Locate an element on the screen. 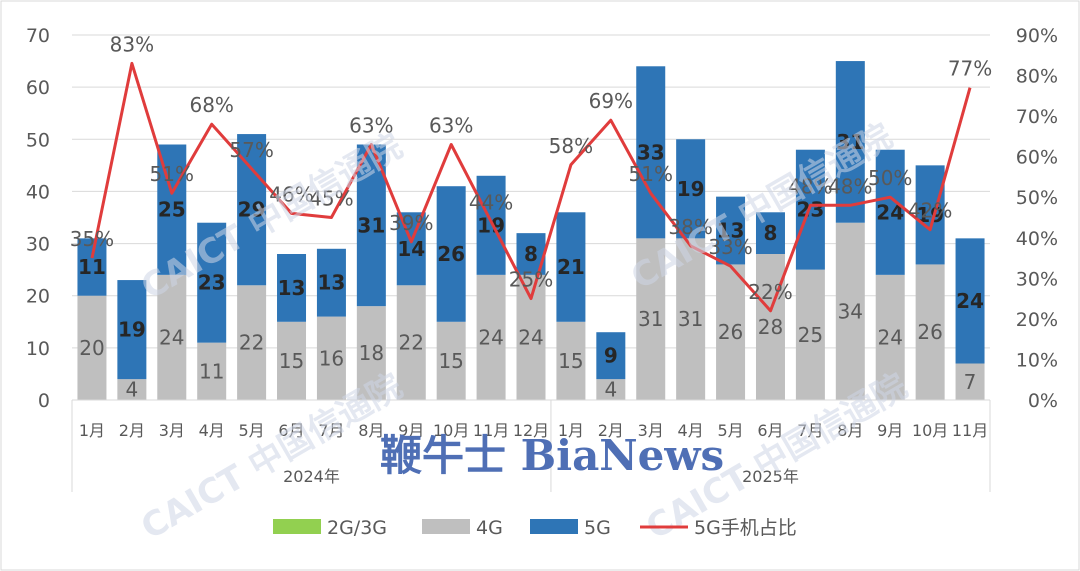  bar-value-label: 14 is located at coordinates (411, 249).